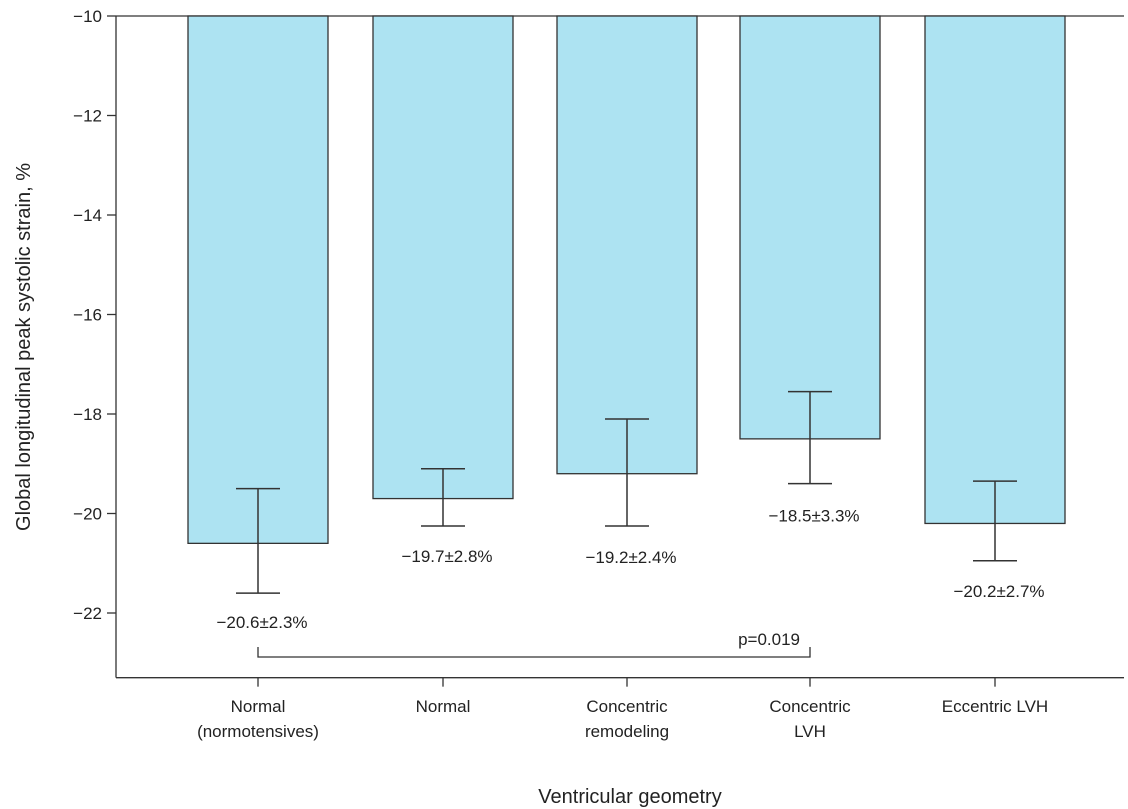 The image size is (1128, 809). I want to click on data-label: −20.2±2.7%, so click(998, 591).